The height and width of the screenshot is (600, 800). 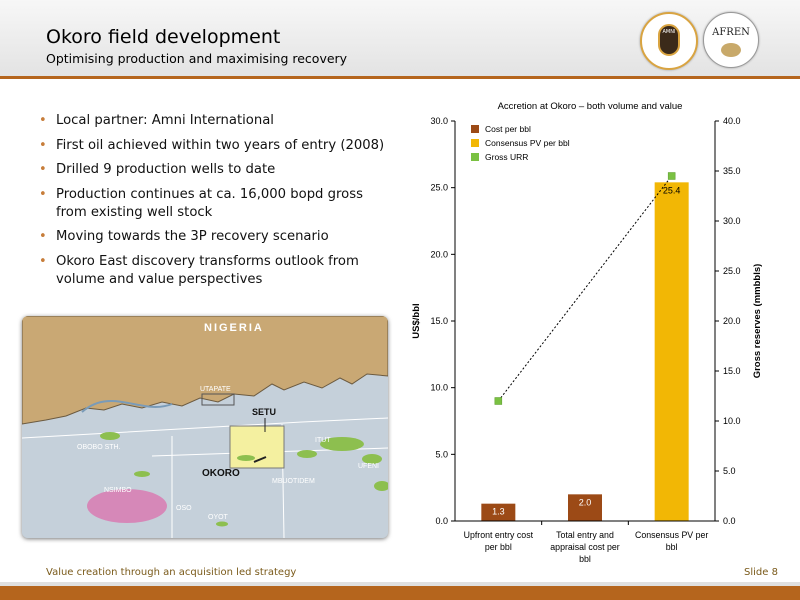 I want to click on y-tick-label: 20.0, so click(x=439, y=254).